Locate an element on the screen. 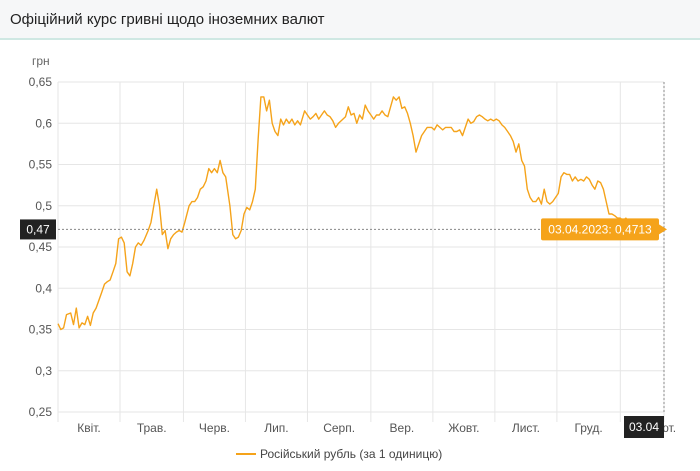 This screenshot has width=700, height=471. x-tick-label: Груд. is located at coordinates (588, 428).